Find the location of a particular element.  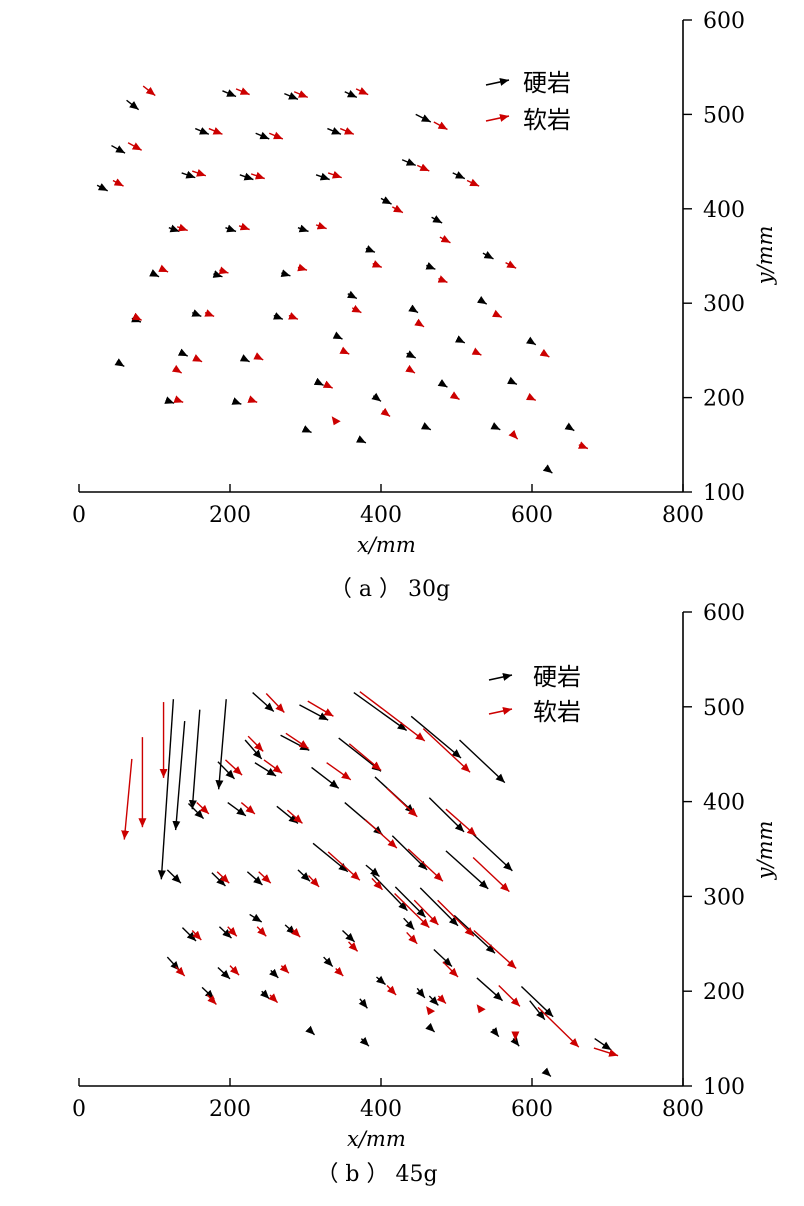

y-tick-label: 400 is located at coordinates (724, 210).